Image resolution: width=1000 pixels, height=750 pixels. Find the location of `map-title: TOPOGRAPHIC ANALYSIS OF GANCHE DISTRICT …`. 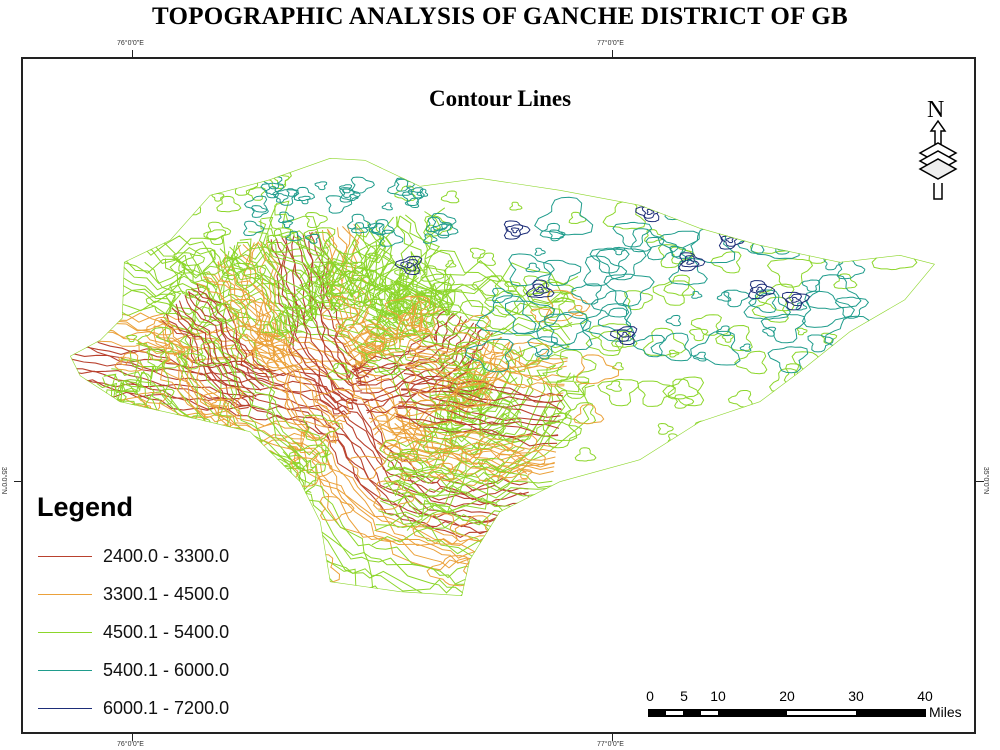

map-title: TOPOGRAPHIC ANALYSIS OF GANCHE DISTRICT … is located at coordinates (500, 16).